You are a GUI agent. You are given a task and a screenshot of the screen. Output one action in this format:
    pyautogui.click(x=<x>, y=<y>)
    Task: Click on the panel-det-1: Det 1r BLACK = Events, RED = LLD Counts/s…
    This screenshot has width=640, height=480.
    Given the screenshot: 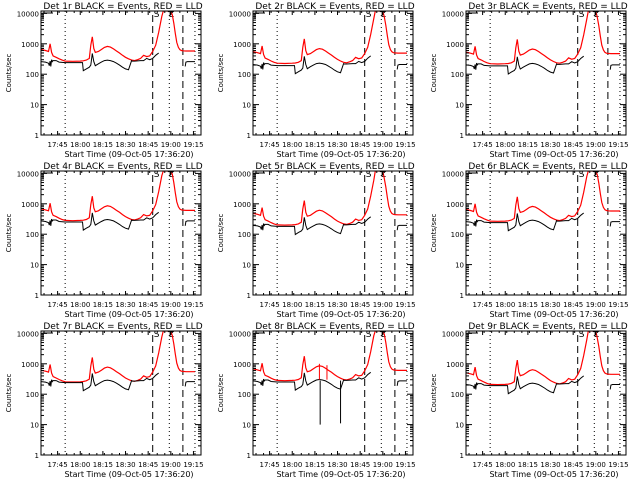 What is the action you would take?
    pyautogui.click(x=104, y=80)
    